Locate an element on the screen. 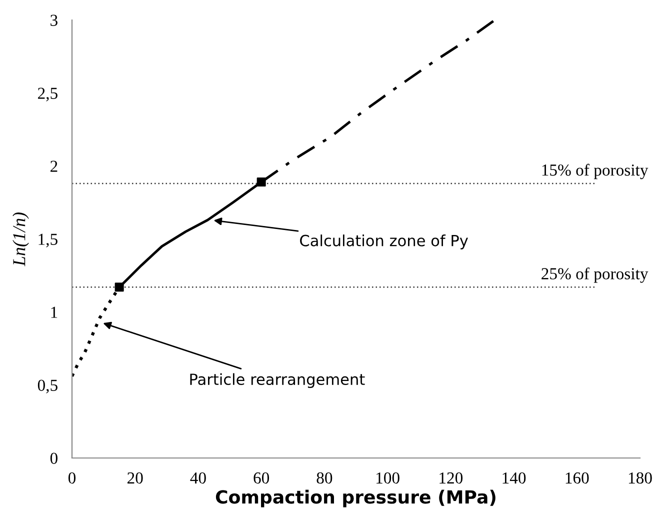 Image resolution: width=657 pixels, height=508 pixels. x-tick-label: 80 is located at coordinates (324, 478).